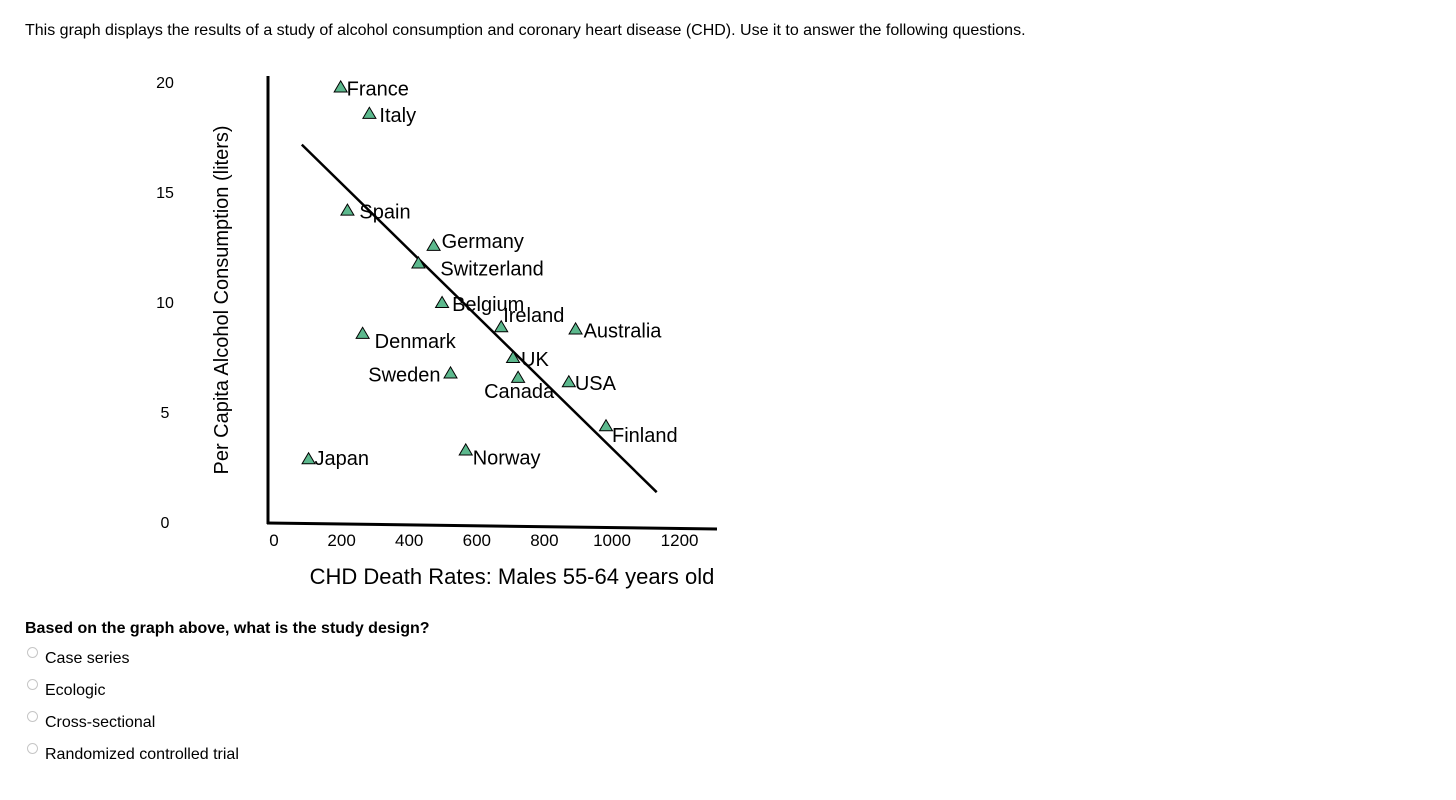 The width and height of the screenshot is (1456, 800). What do you see at coordinates (222, 299) in the screenshot?
I see `y-axis-label: Per Capita Alcohol Consumption (liters)` at bounding box center [222, 299].